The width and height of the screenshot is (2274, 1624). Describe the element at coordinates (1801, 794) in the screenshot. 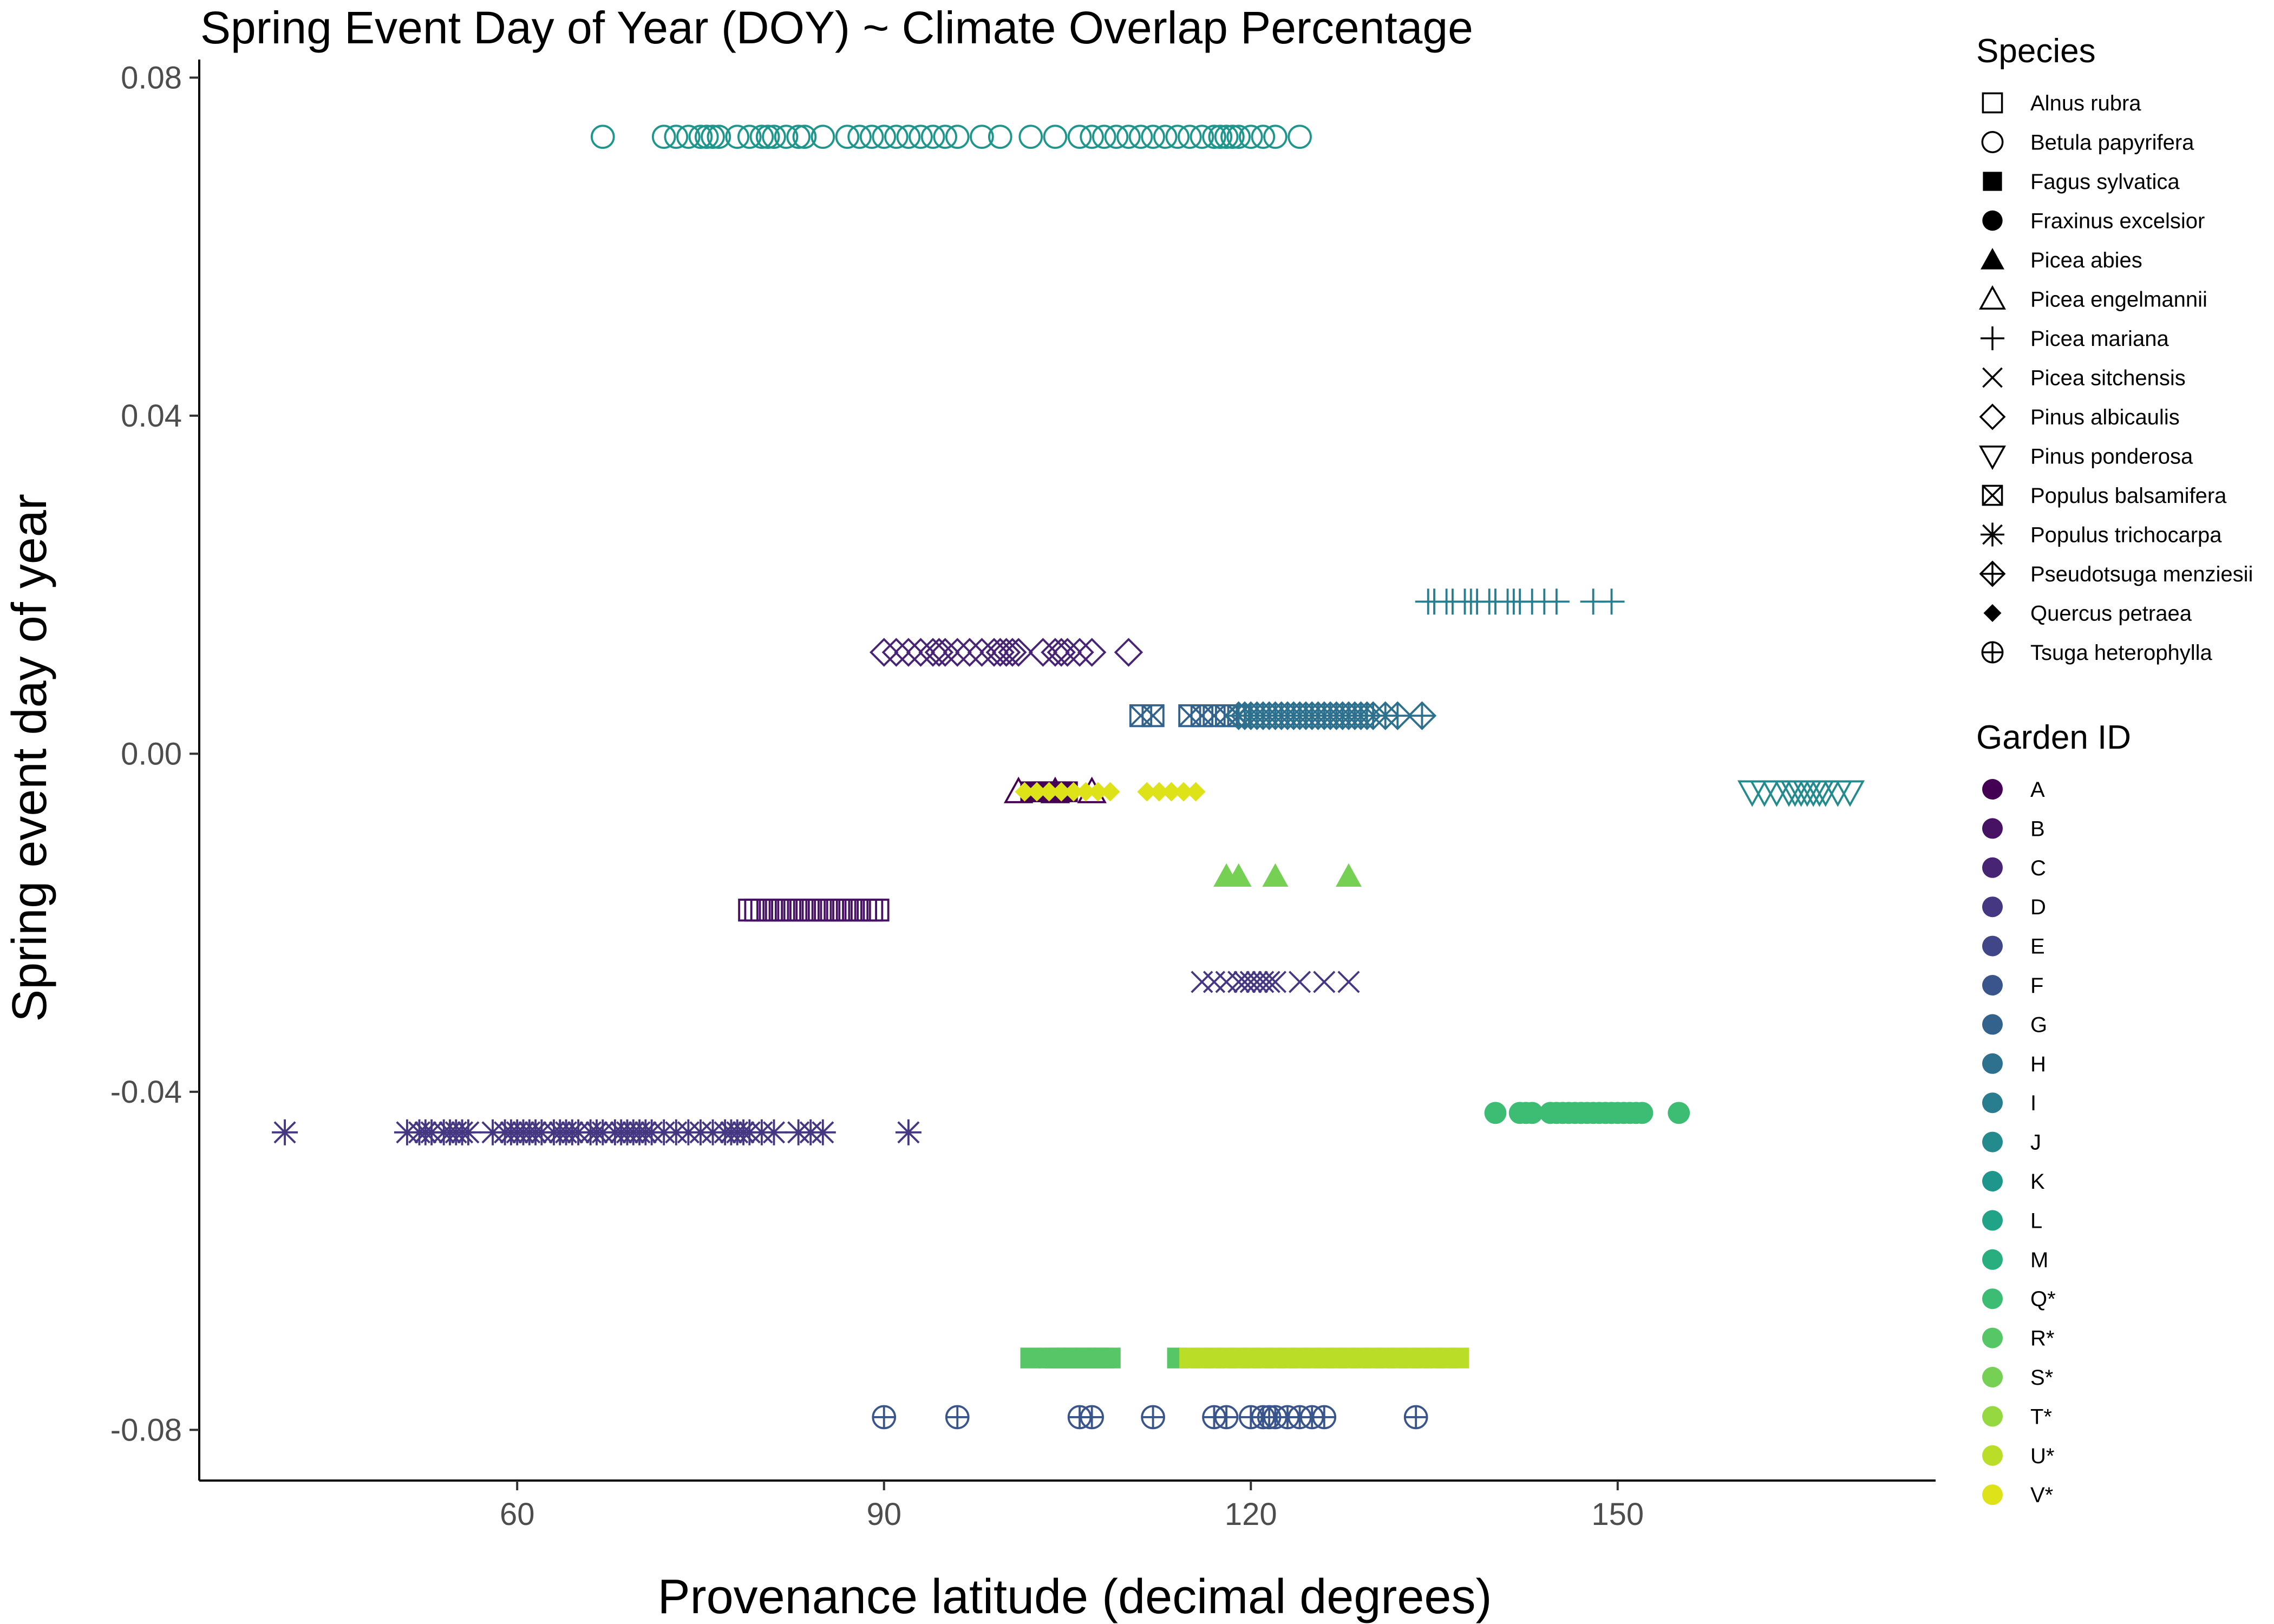

I see `series-pinus-ponderosa` at that location.